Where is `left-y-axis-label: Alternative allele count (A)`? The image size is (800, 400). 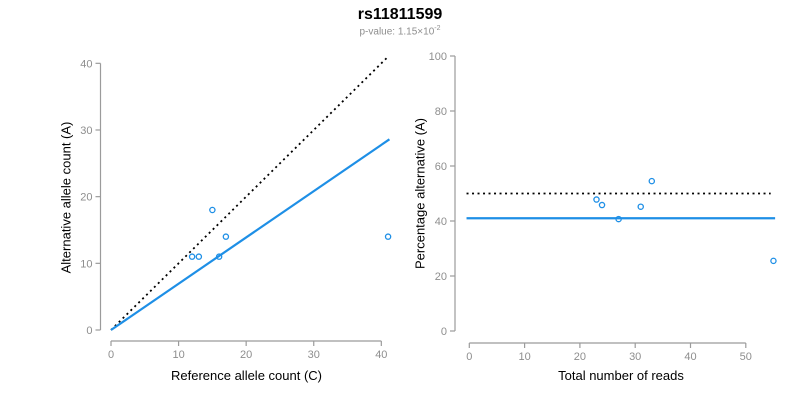 left-y-axis-label: Alternative allele count (A) is located at coordinates (66, 197).